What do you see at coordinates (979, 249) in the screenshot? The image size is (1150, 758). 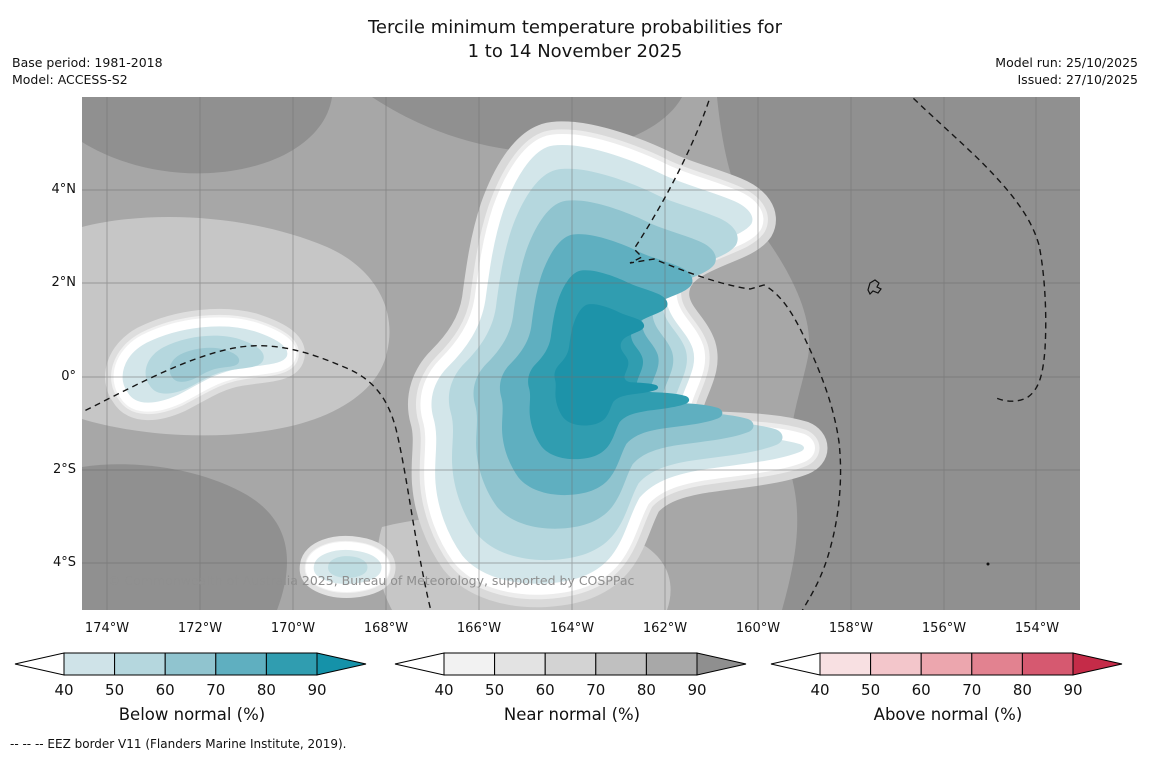 I see `eez-border-northeast` at bounding box center [979, 249].